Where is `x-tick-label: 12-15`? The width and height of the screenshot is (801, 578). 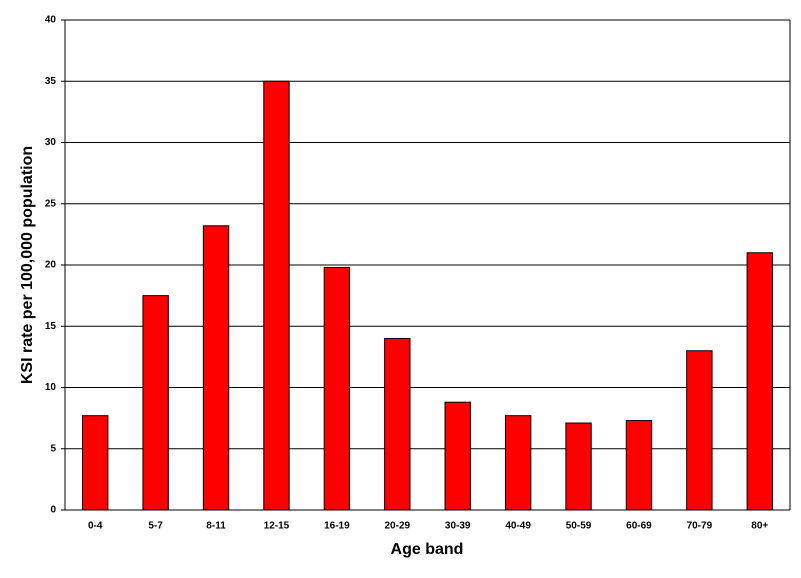
x-tick-label: 12-15 is located at coordinates (277, 526).